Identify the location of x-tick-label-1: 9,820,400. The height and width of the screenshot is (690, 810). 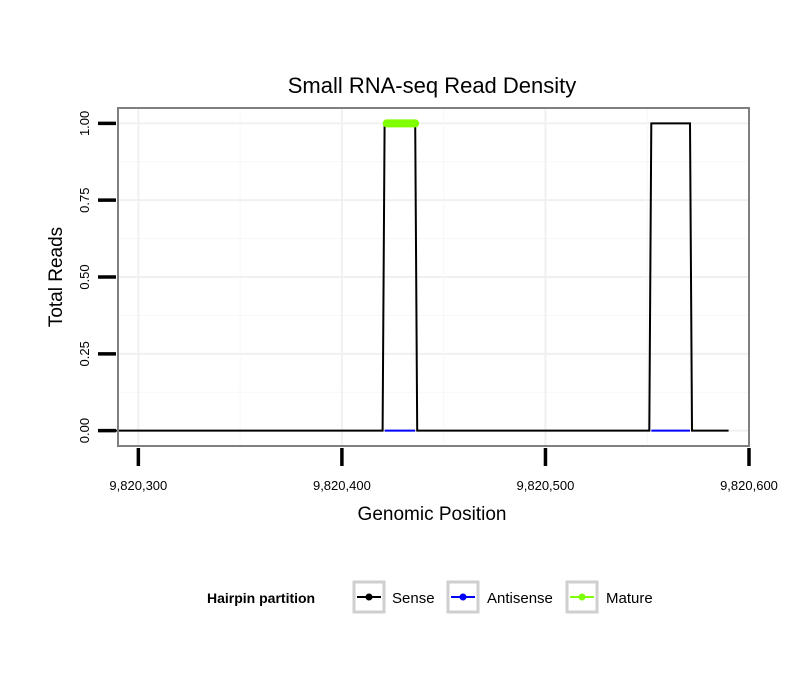
(342, 485).